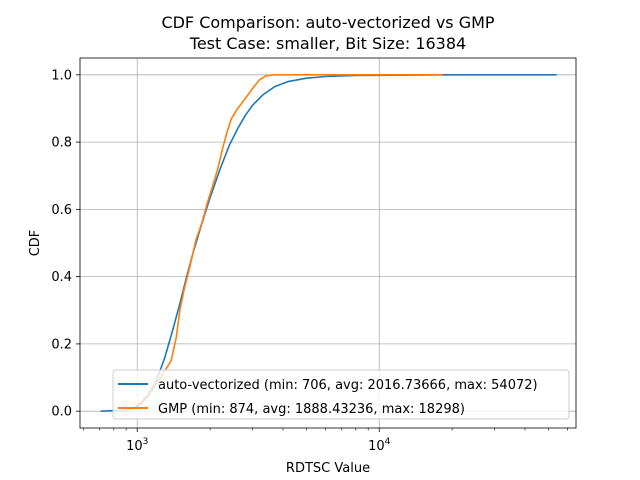 This screenshot has height=480, width=640. Describe the element at coordinates (327, 43) in the screenshot. I see `chart-subtitle: Test Case: smaller, Bit Size: 16384` at that location.